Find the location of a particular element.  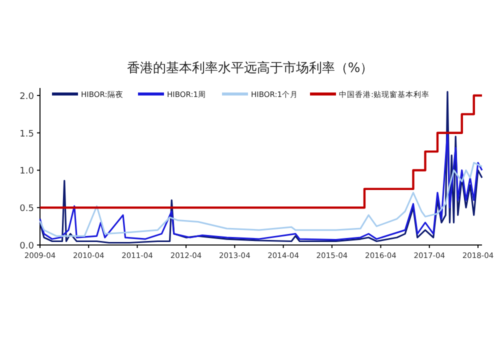

y-tick-label: 0.5 is located at coordinates (27, 209).